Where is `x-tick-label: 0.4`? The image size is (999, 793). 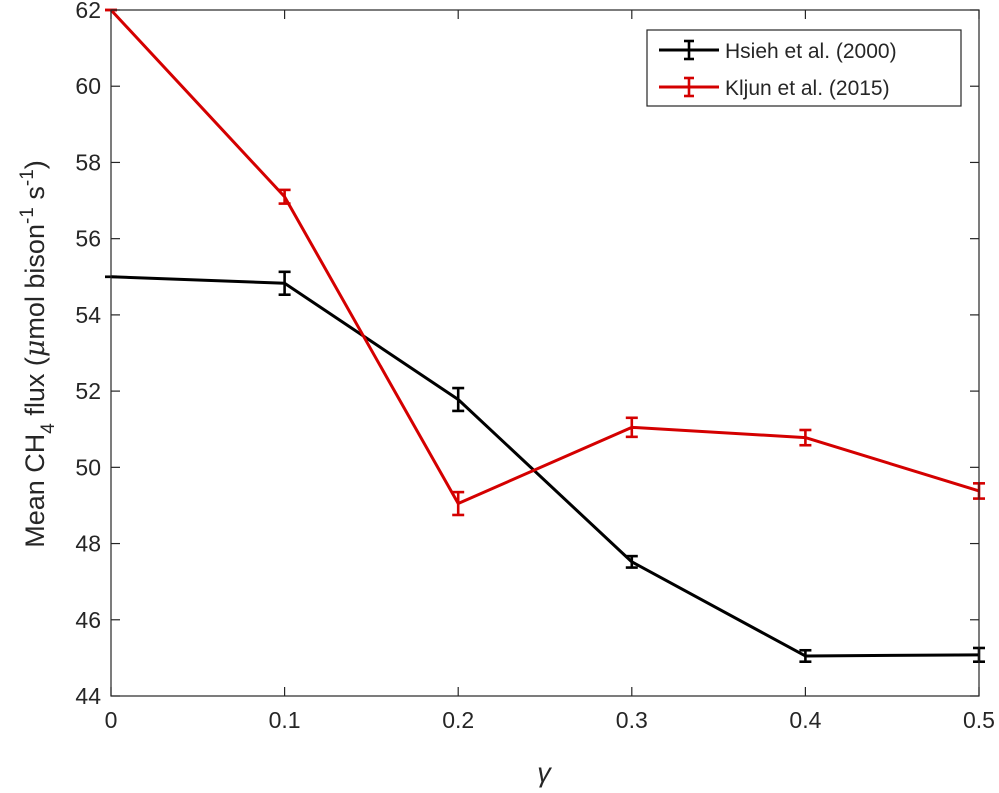
x-tick-label: 0.4 is located at coordinates (805, 720).